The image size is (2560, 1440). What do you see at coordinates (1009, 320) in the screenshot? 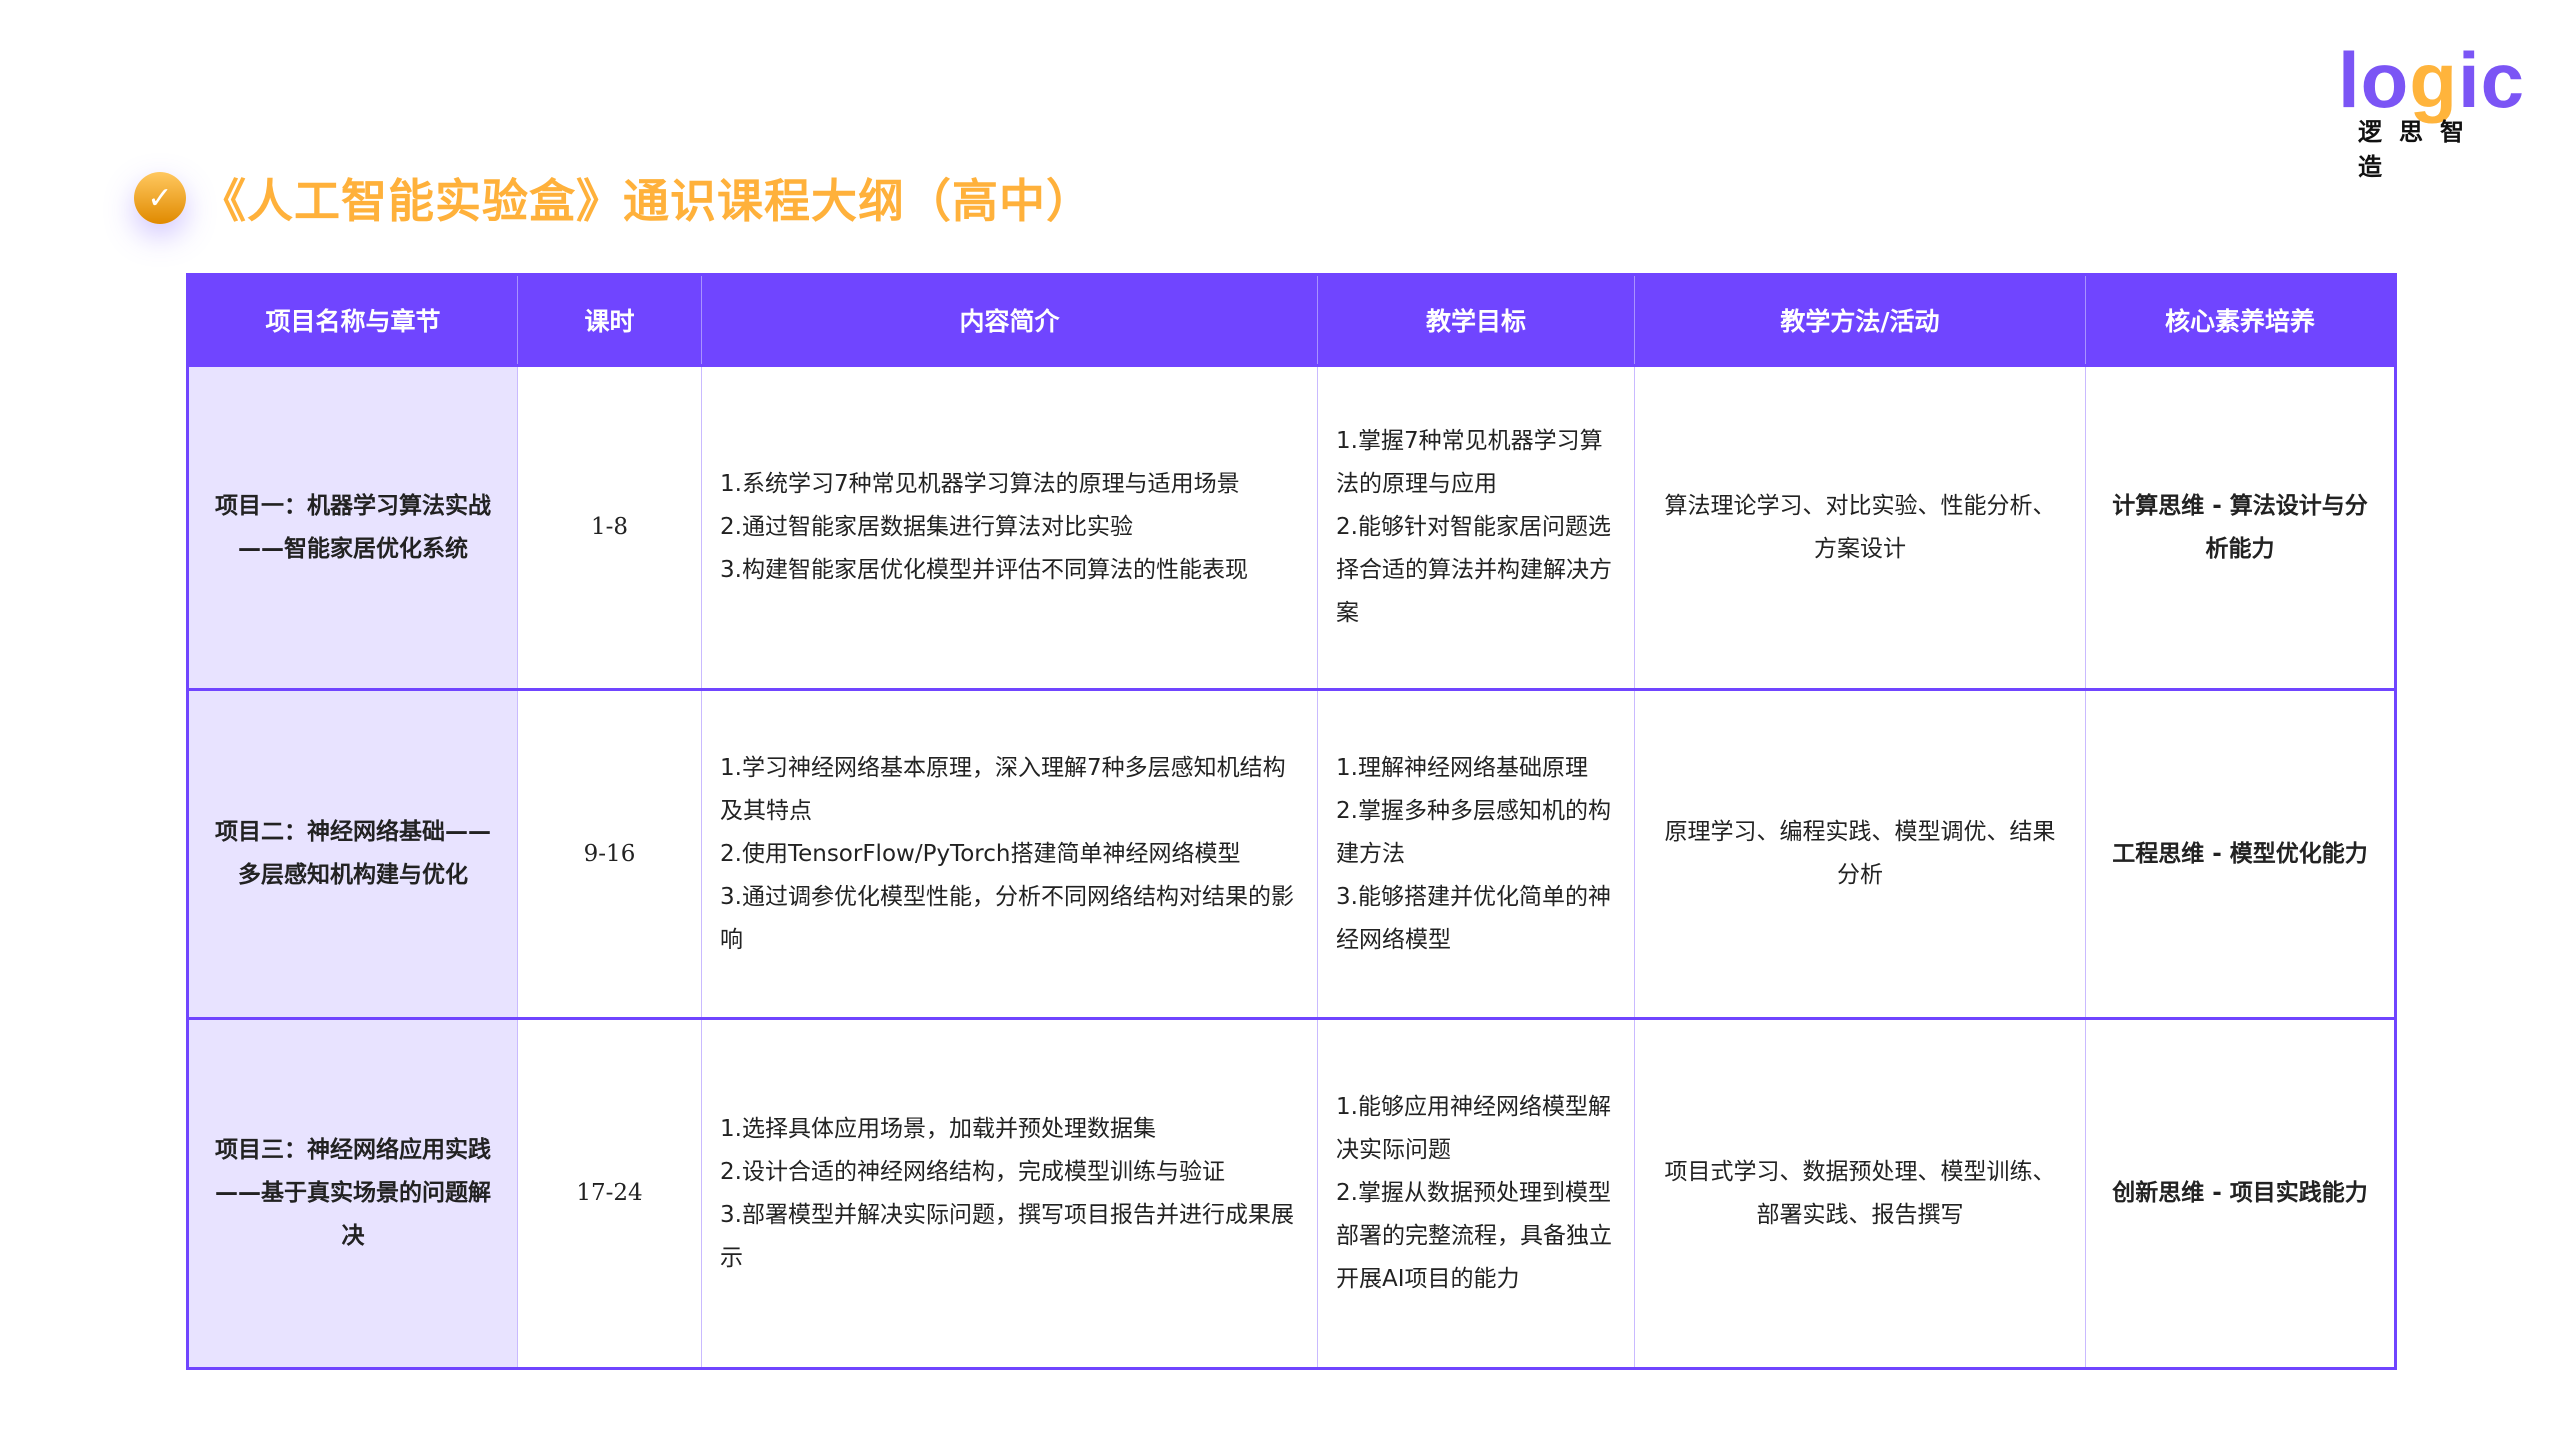
I see `column-header: 内容简介` at bounding box center [1009, 320].